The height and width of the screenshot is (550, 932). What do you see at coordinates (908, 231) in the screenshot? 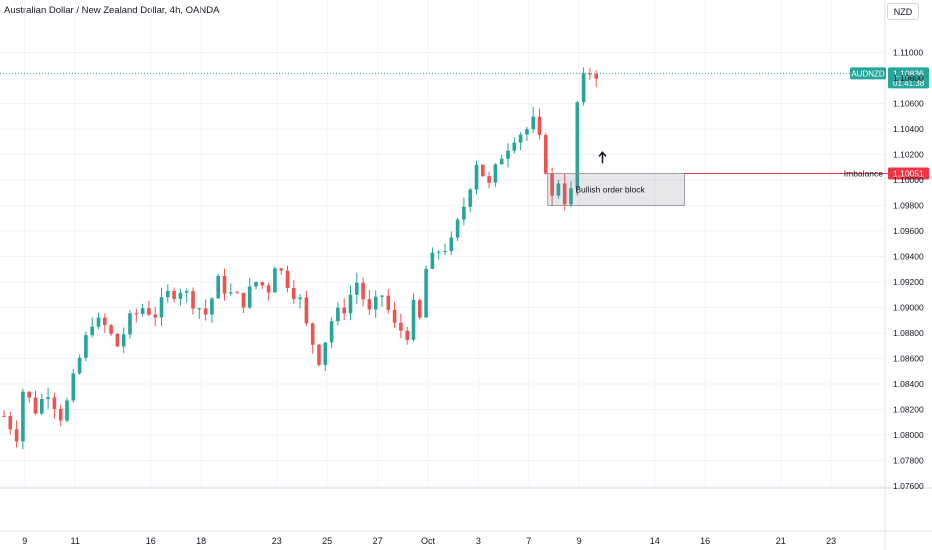
I see `y-tick-label: 1.09600` at bounding box center [908, 231].